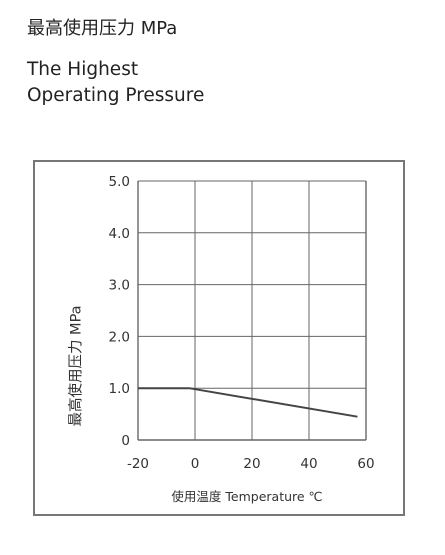 This screenshot has height=555, width=445. I want to click on title-english-line-2: Operating Pressure, so click(116, 95).